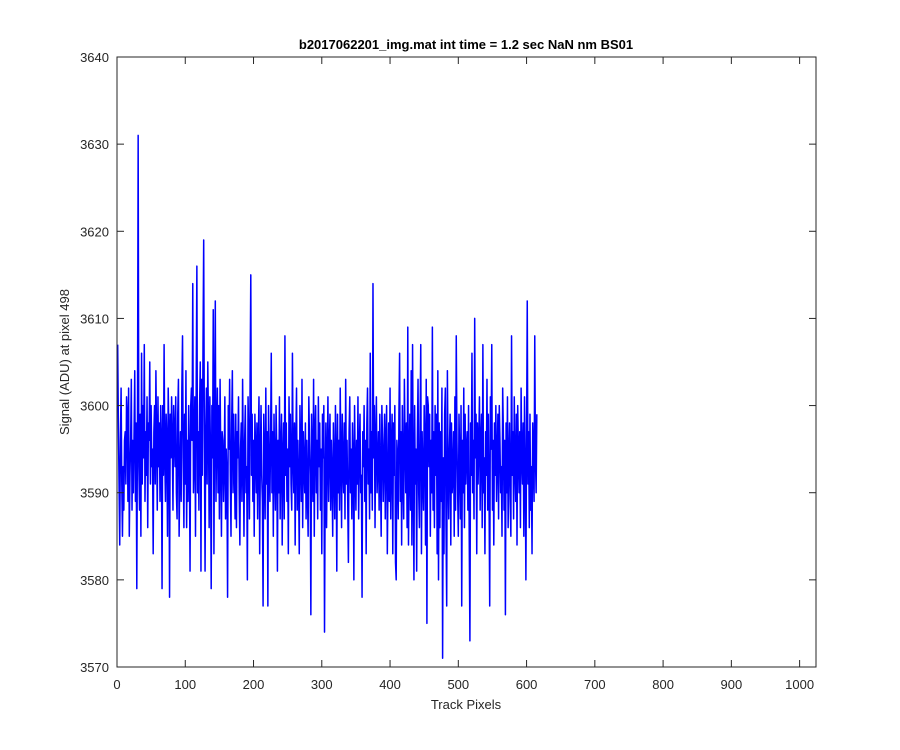  I want to click on y-axis-label: Signal (ADU) at pixel 498, so click(64, 362).